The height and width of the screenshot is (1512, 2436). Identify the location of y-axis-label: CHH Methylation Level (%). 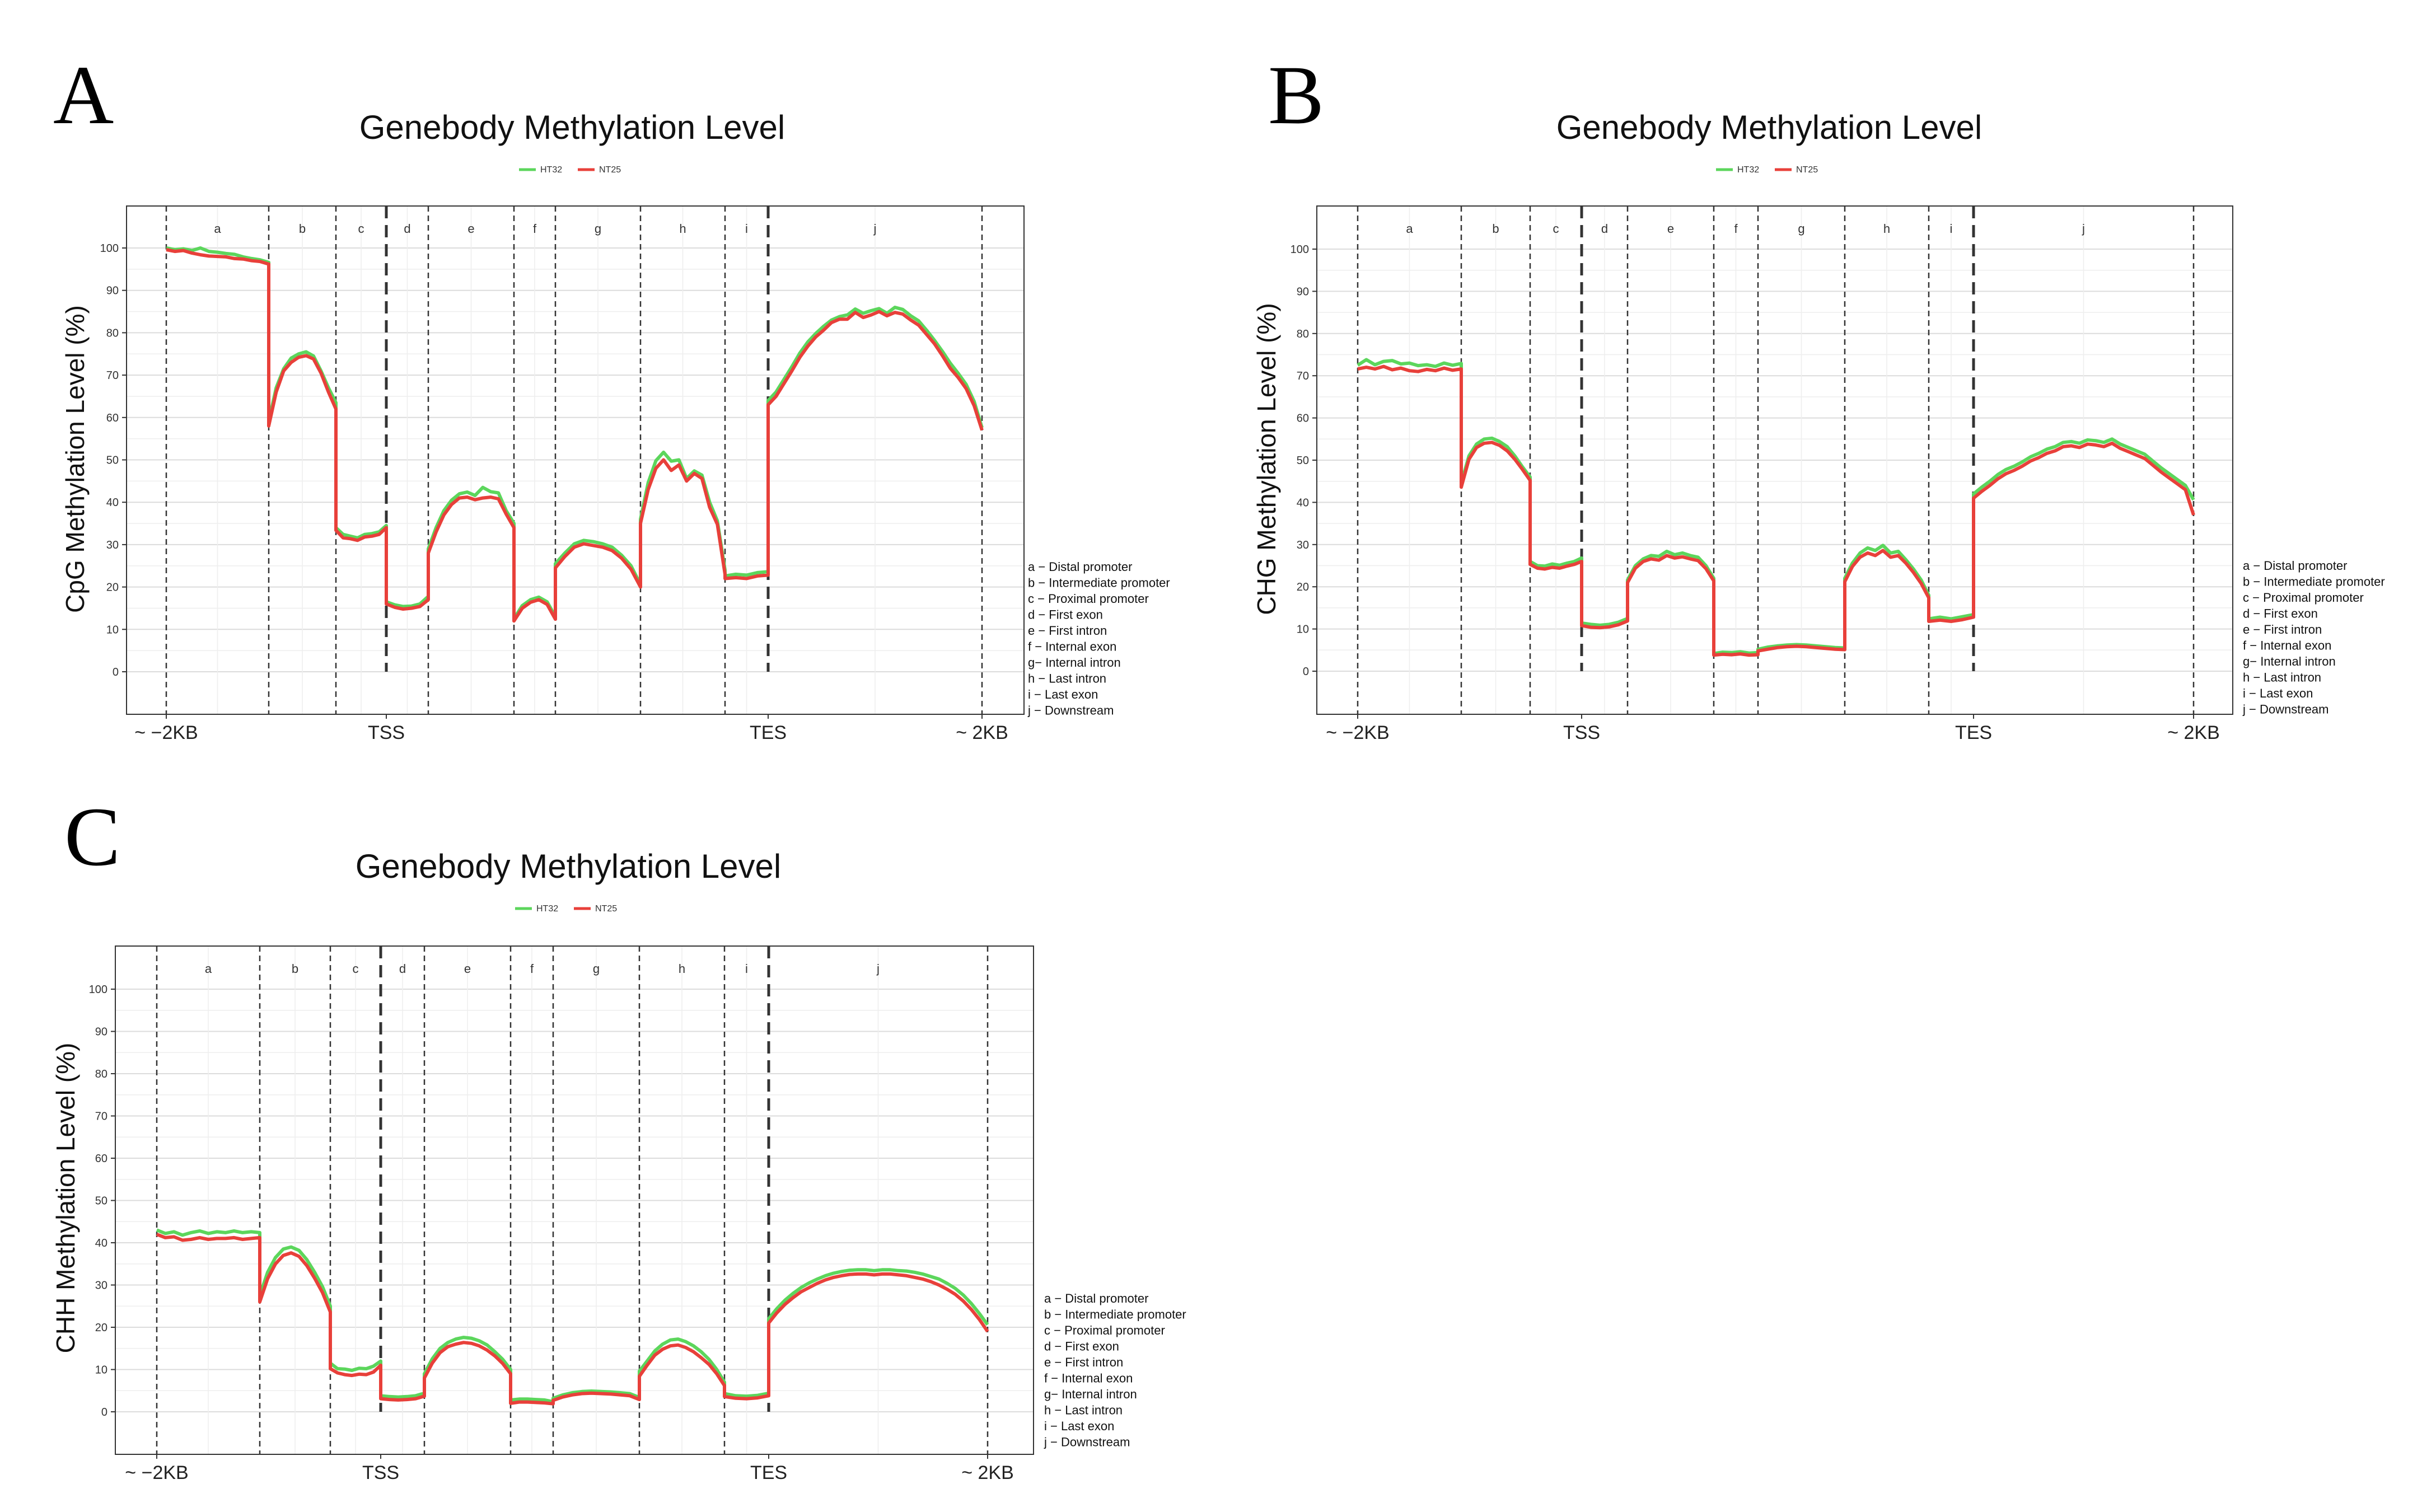
(65, 1198).